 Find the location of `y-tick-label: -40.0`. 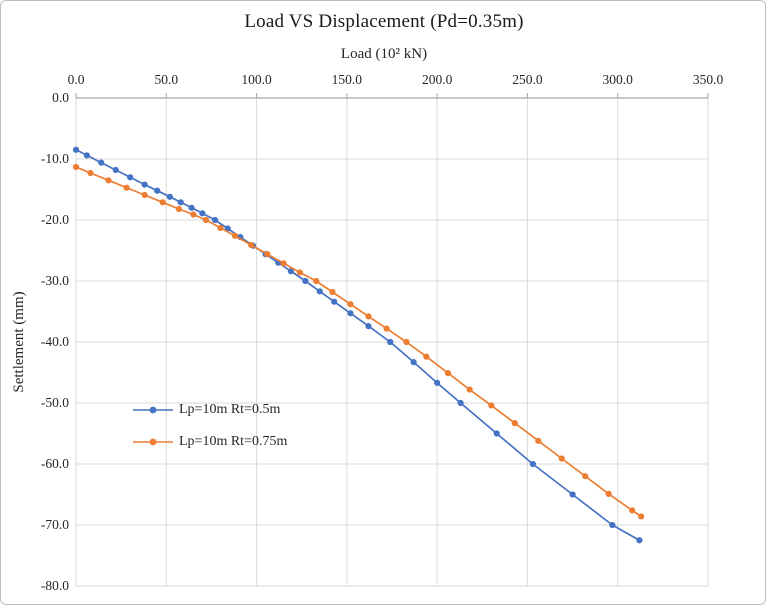

y-tick-label: -40.0 is located at coordinates (55, 341).